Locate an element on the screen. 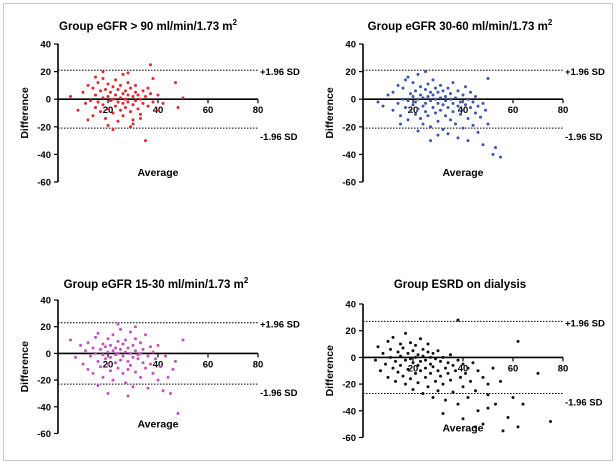 This screenshot has width=616, height=464. x-tick-label: 80 is located at coordinates (563, 110).